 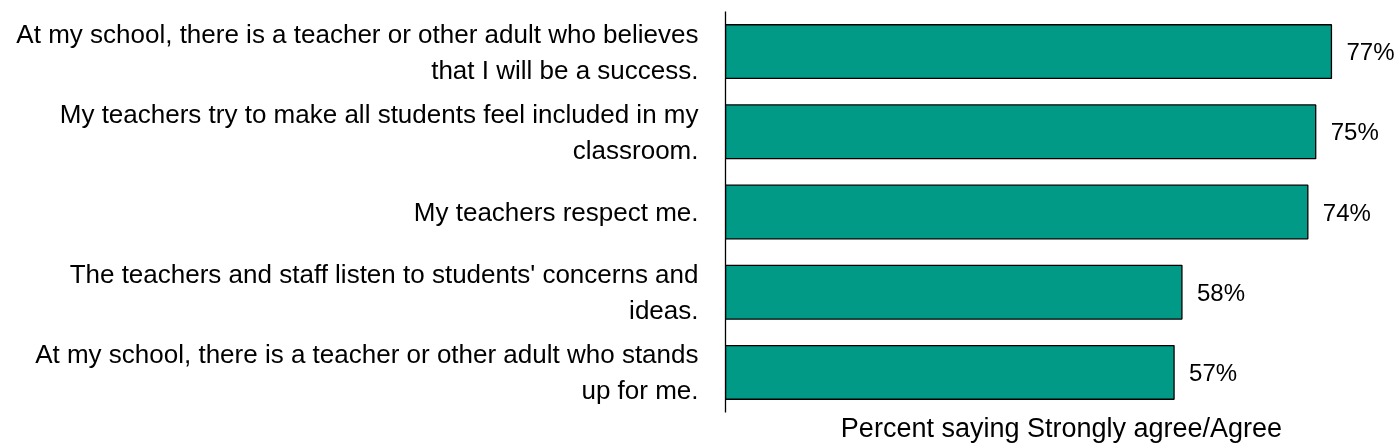 What do you see at coordinates (1220, 292) in the screenshot?
I see `data-label: 58%` at bounding box center [1220, 292].